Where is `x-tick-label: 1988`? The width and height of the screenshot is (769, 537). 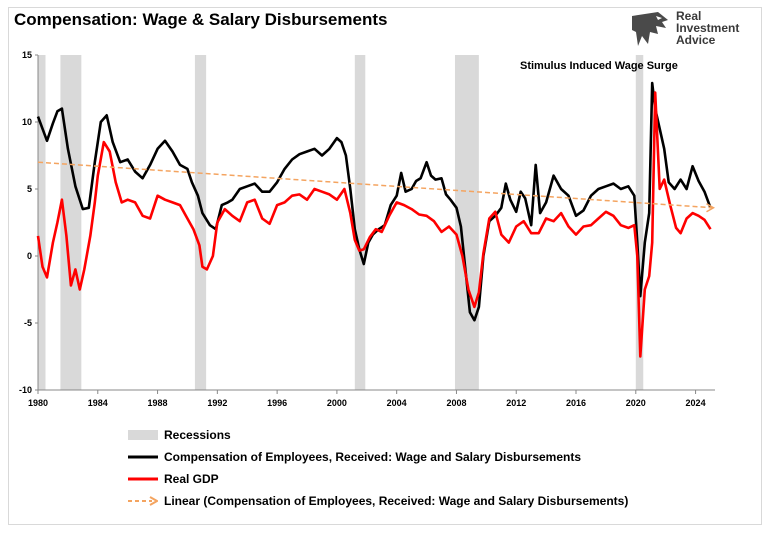
x-tick-label: 1988 is located at coordinates (158, 403).